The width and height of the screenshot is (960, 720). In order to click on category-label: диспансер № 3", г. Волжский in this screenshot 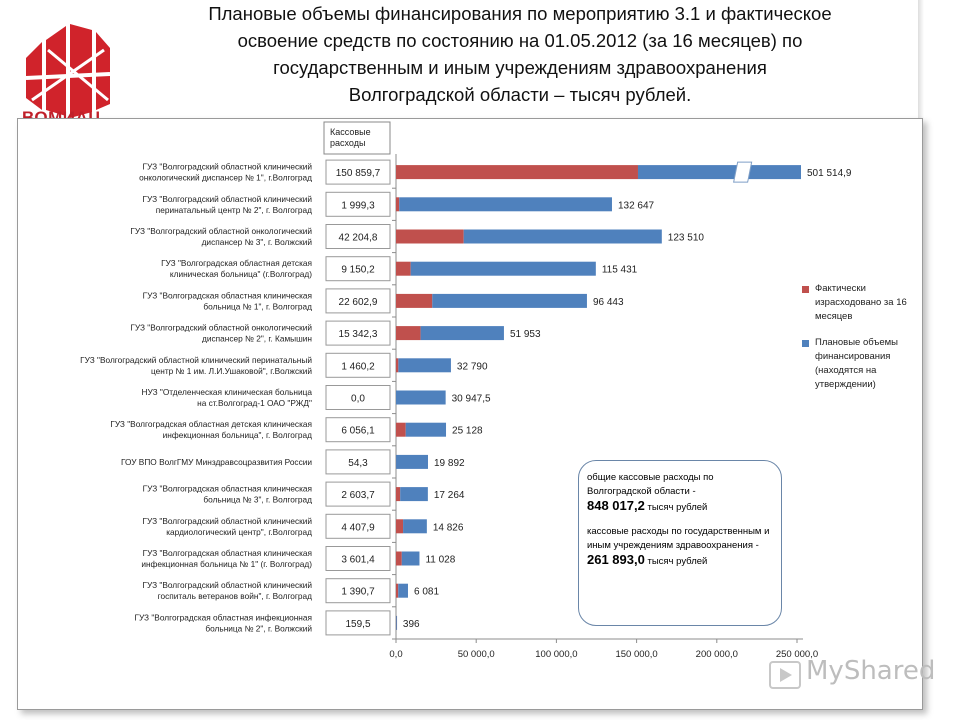, I will do `click(257, 242)`.